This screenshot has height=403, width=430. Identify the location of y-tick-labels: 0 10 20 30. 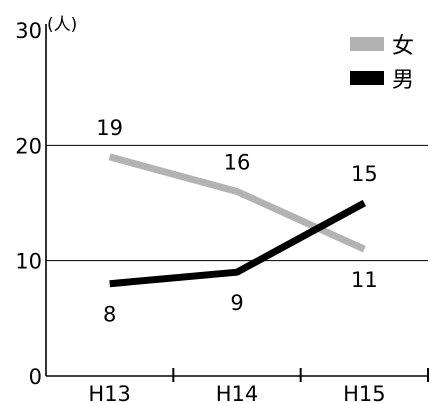
(28, 204).